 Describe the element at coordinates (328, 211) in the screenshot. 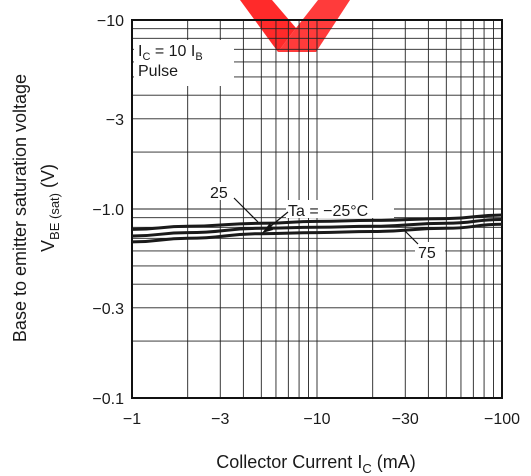

I see `series-label-ta: Ta = −25°C` at that location.